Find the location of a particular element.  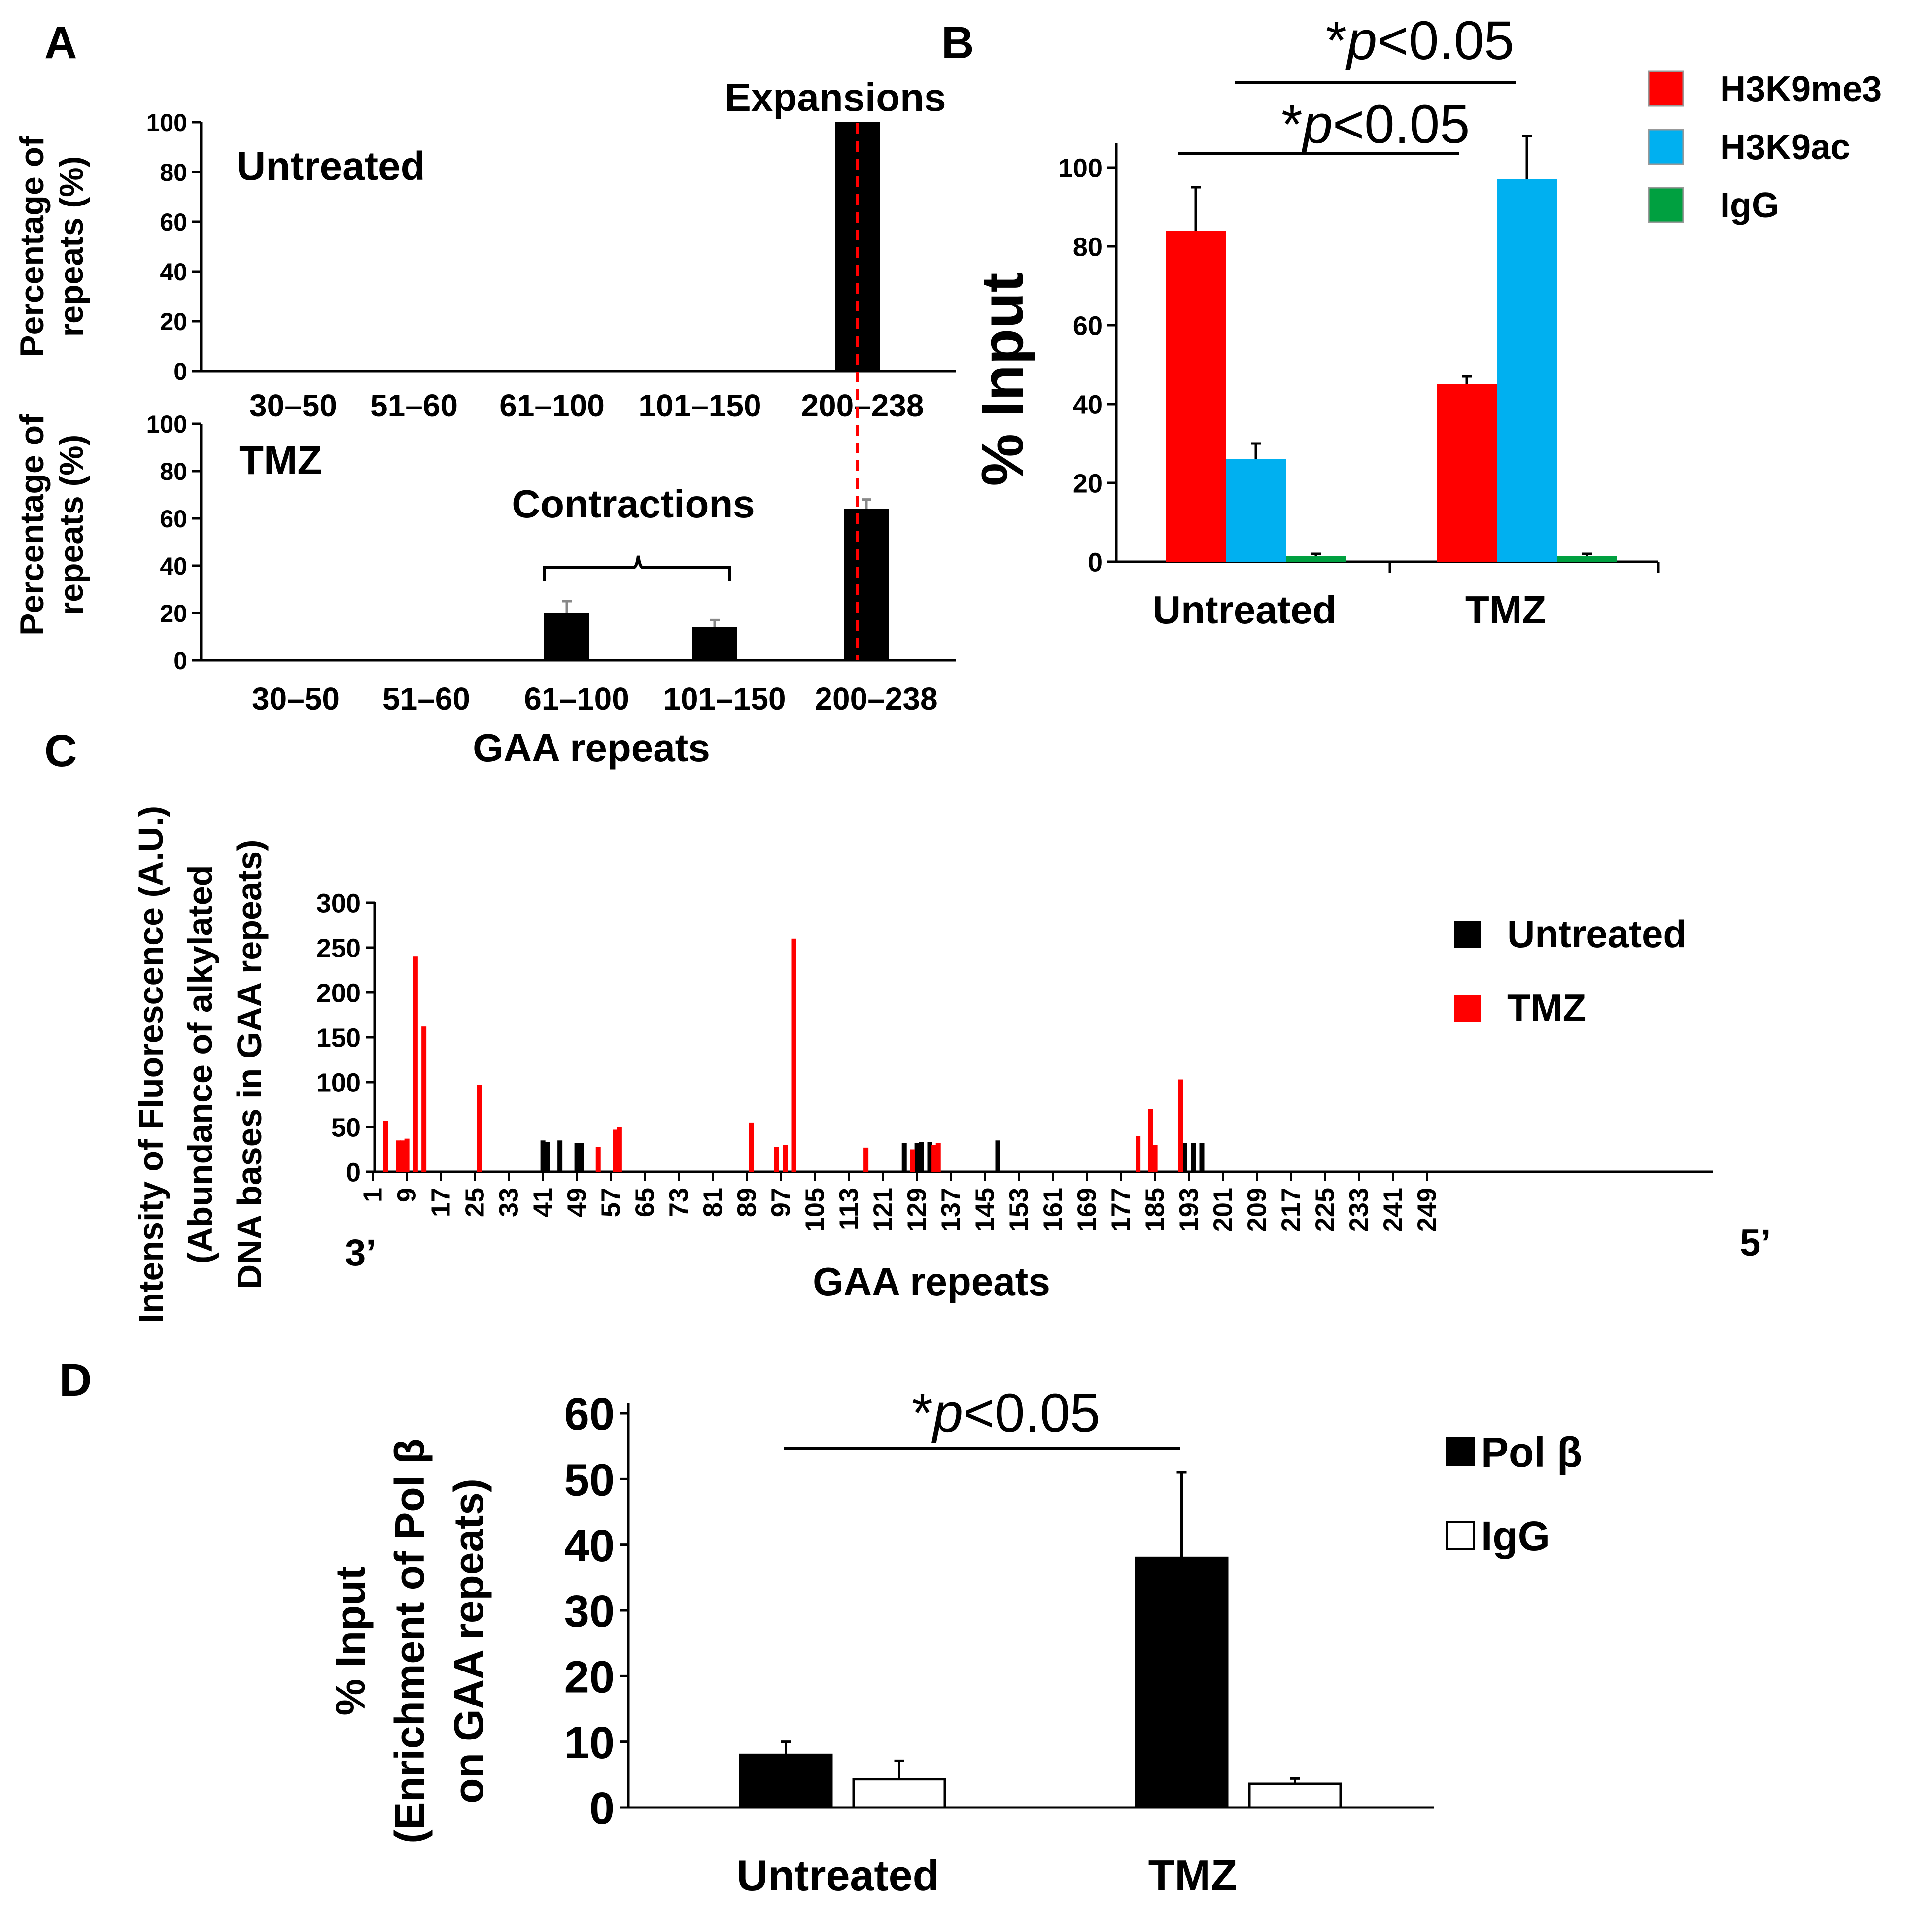

bar-IgG-Untreated is located at coordinates (899, 1793).